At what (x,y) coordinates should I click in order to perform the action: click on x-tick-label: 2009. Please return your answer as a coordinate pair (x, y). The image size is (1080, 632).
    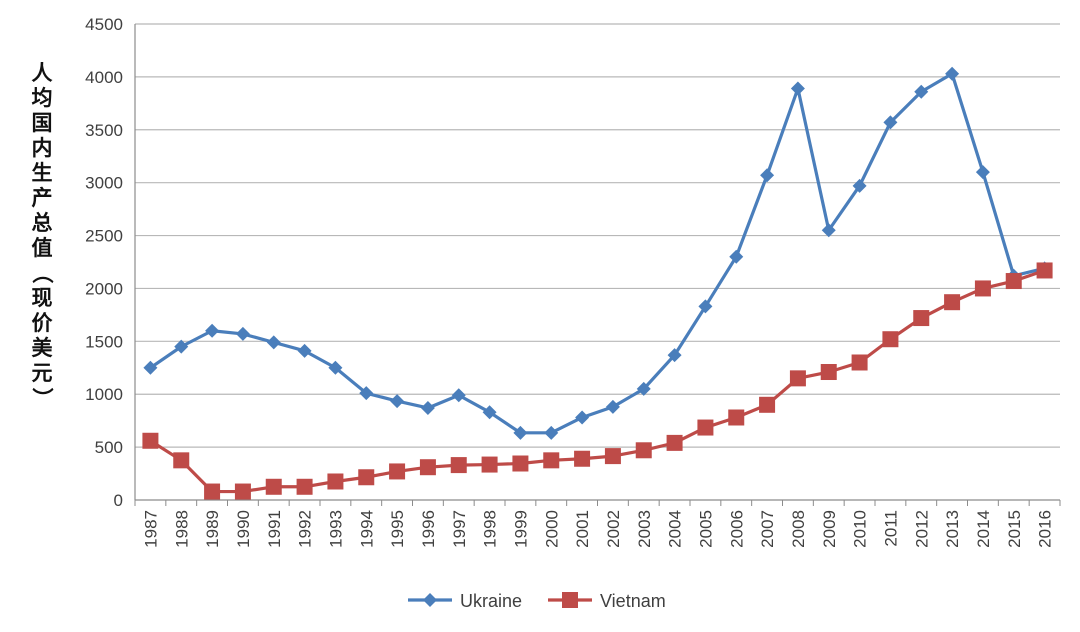
    Looking at the image, I should click on (829, 529).